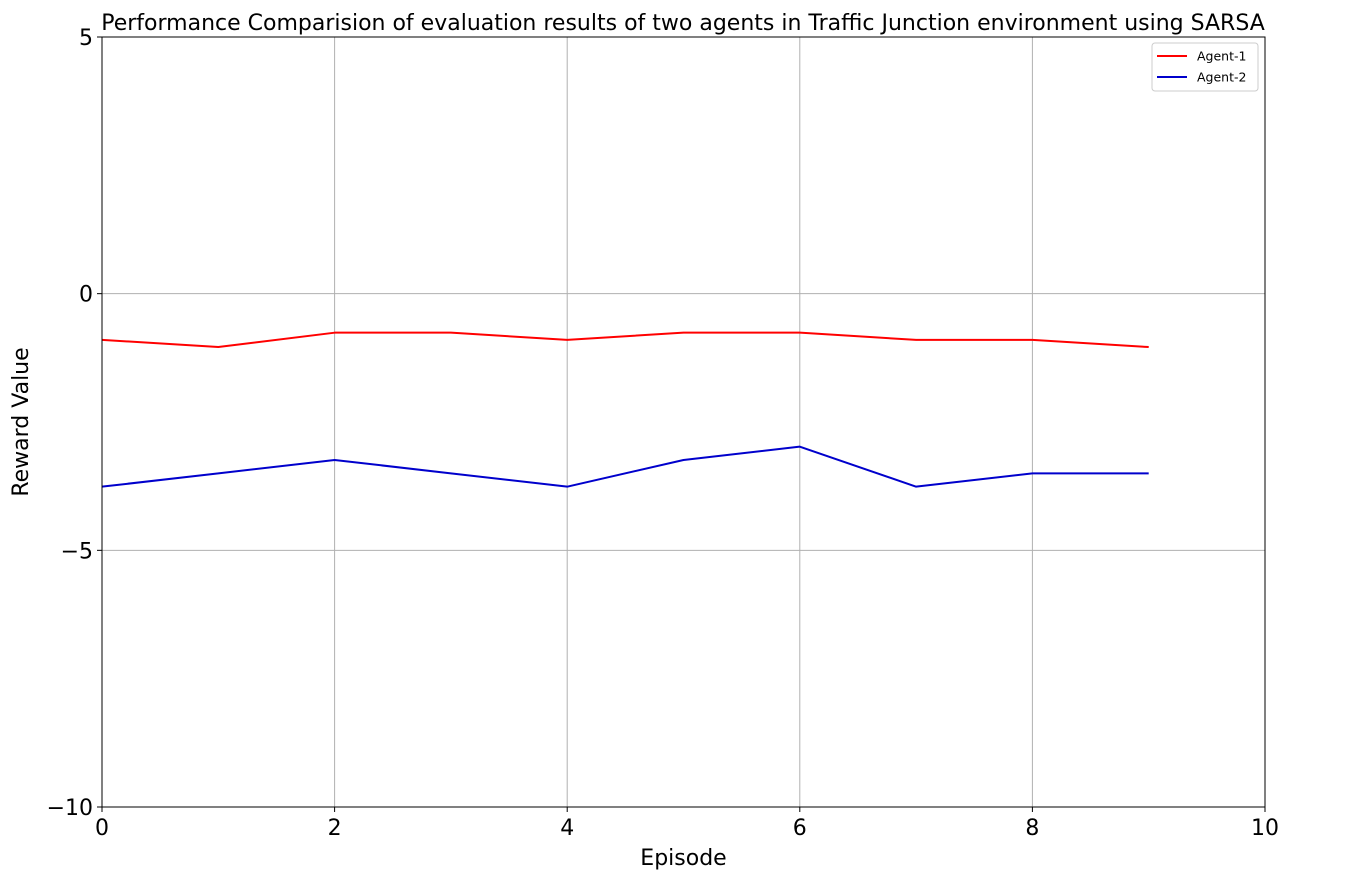 Image resolution: width=1355 pixels, height=880 pixels. I want to click on y-tick-label: 0, so click(86, 295).